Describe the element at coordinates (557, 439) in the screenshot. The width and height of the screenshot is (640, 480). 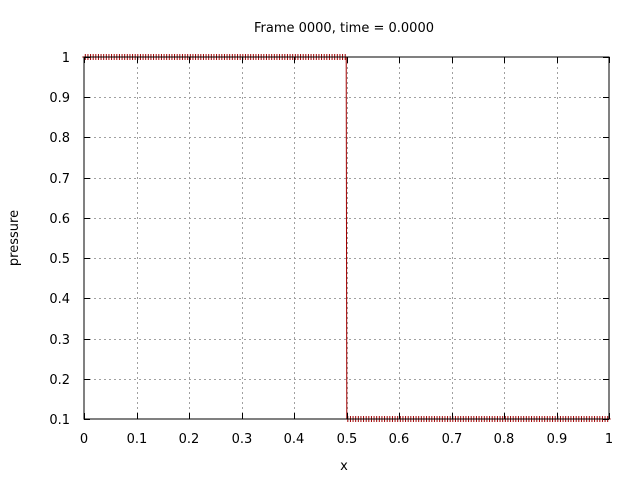
I see `x-tick-label: 0.9` at that location.